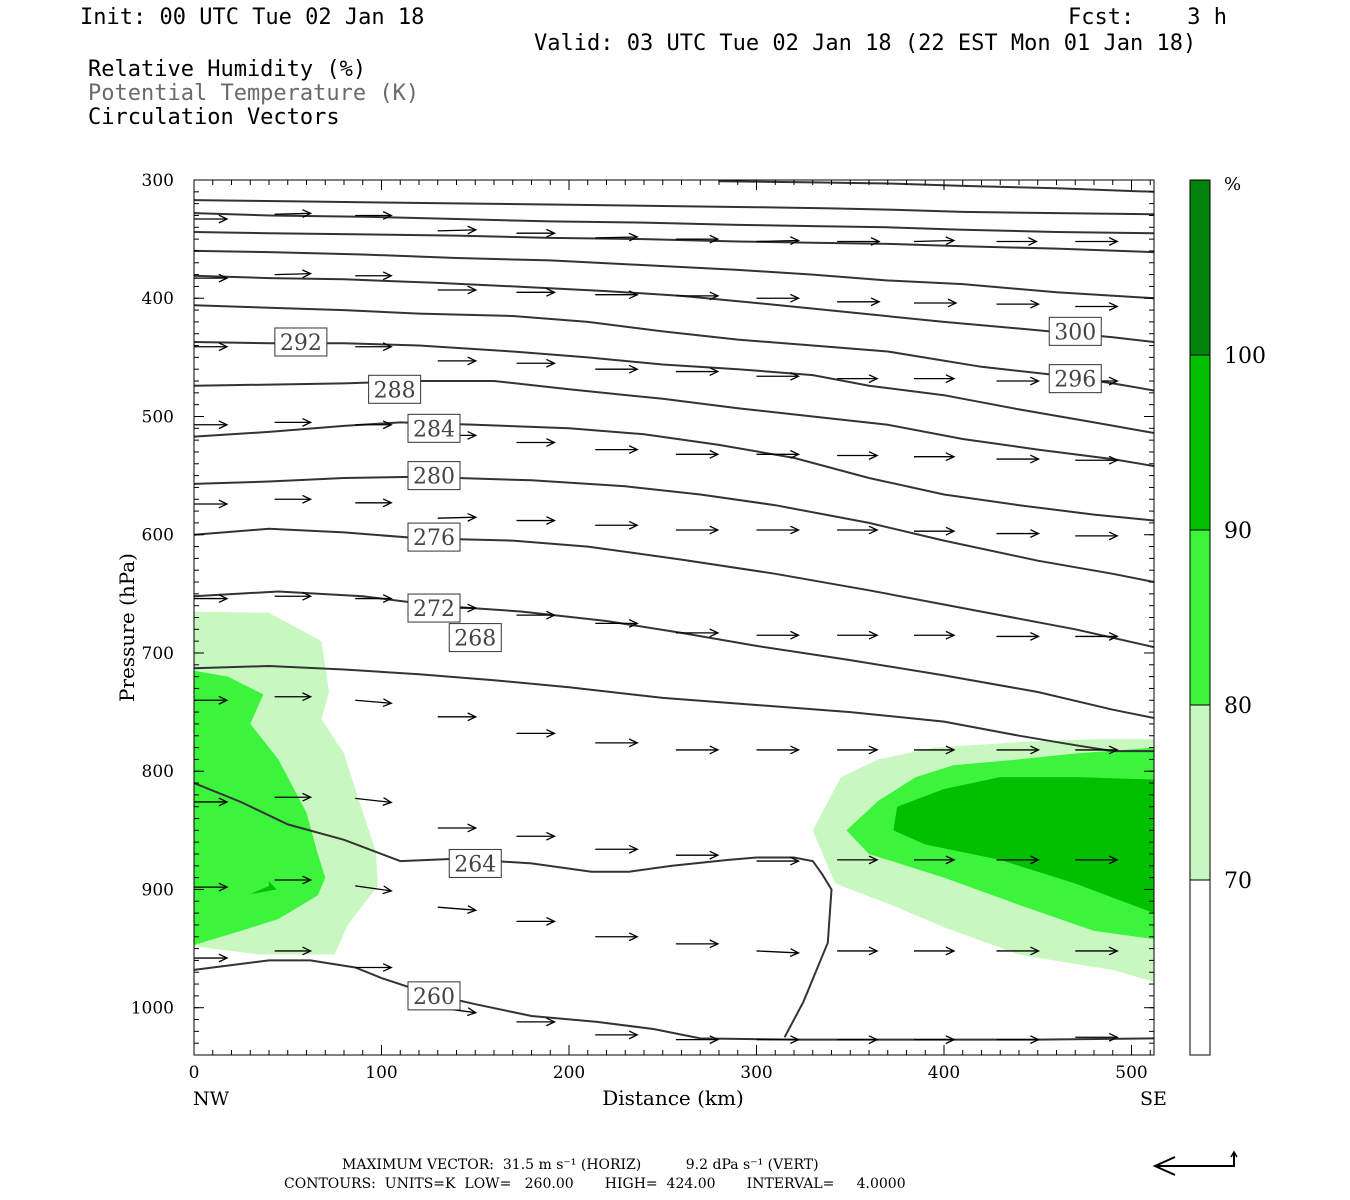  Describe the element at coordinates (1131, 1073) in the screenshot. I see `x-tick-label: 500` at that location.